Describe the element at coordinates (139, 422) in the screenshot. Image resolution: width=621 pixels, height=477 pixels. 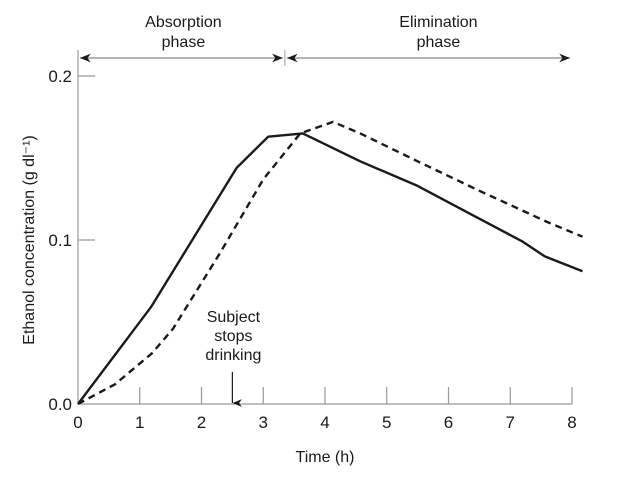
I see `x-tick-label: 1` at that location.